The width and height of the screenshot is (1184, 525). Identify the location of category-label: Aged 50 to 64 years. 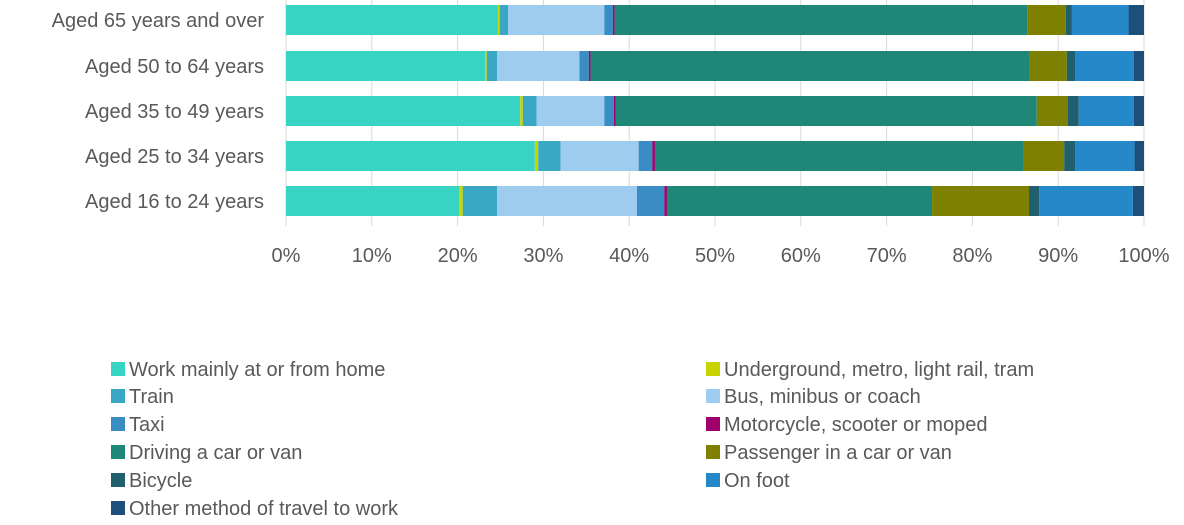
(174, 67).